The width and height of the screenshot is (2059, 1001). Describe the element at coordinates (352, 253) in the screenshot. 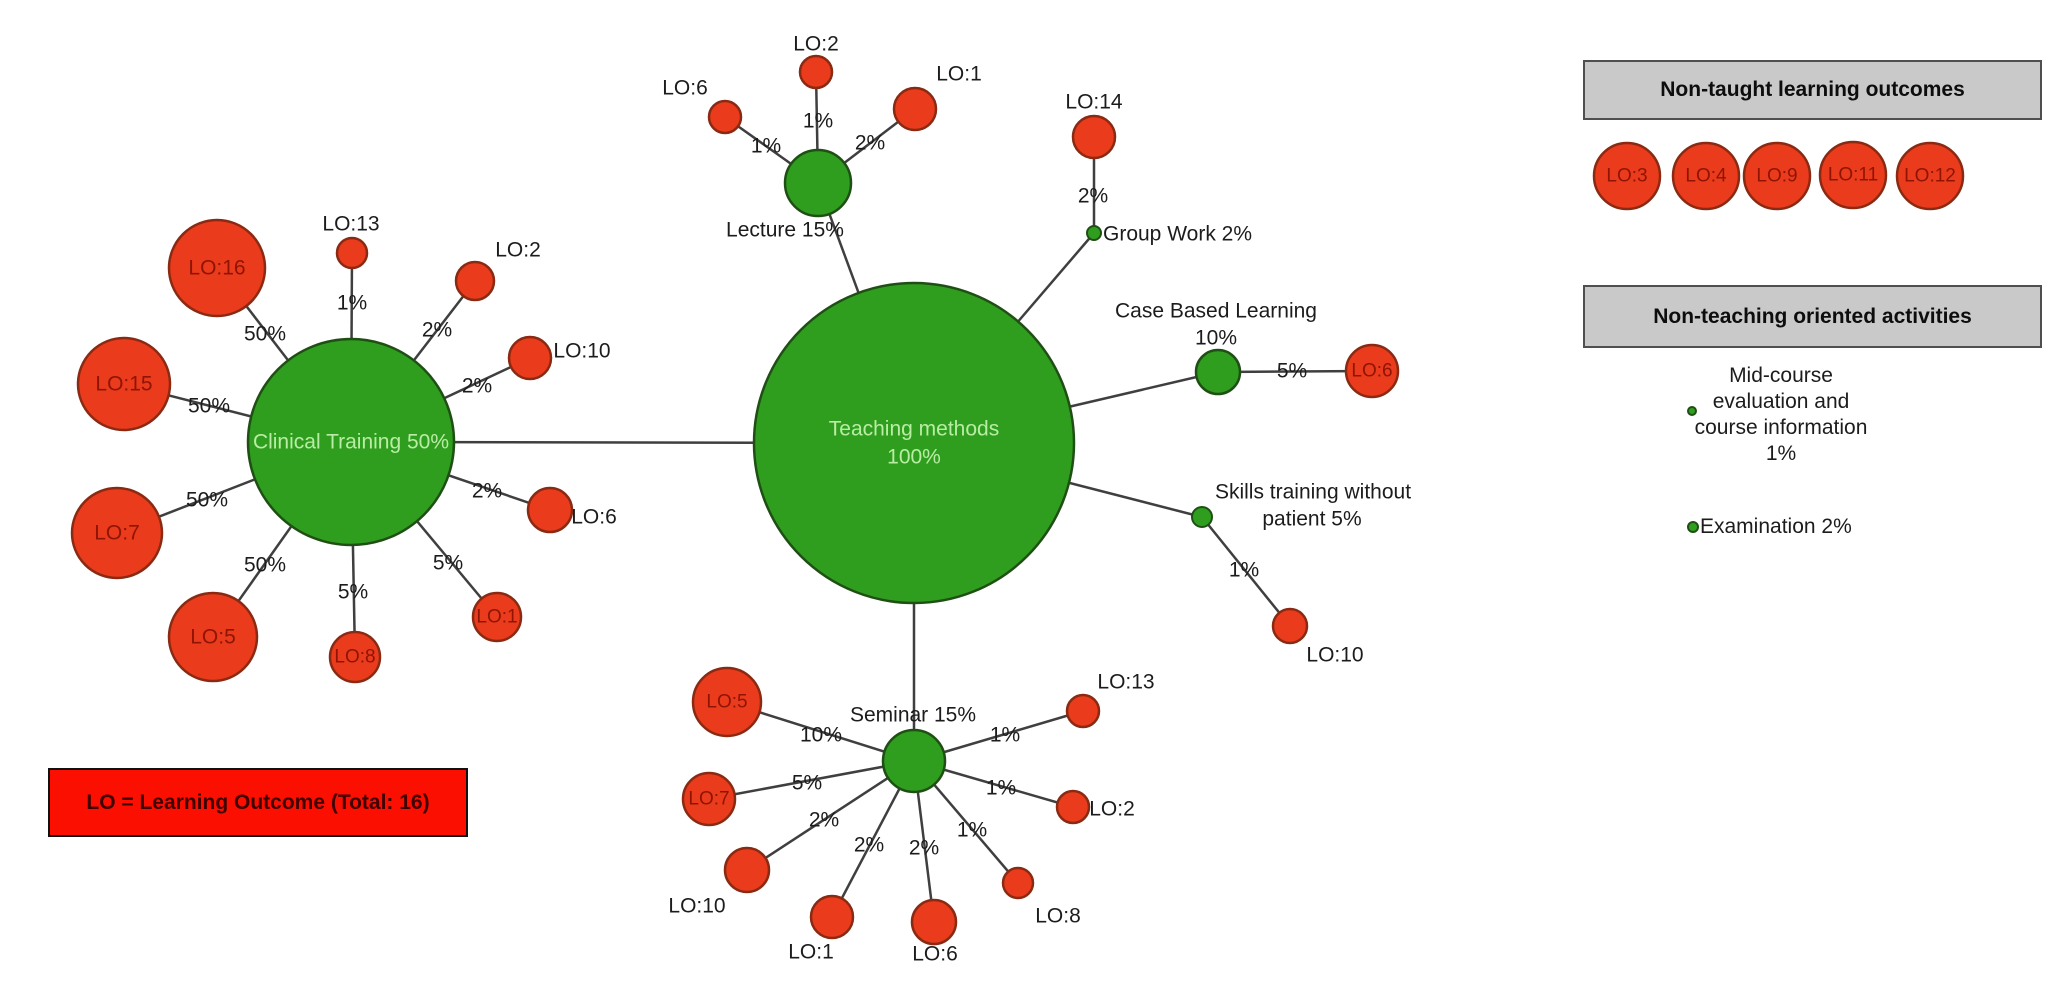

I see `node-clinical-lo13` at that location.